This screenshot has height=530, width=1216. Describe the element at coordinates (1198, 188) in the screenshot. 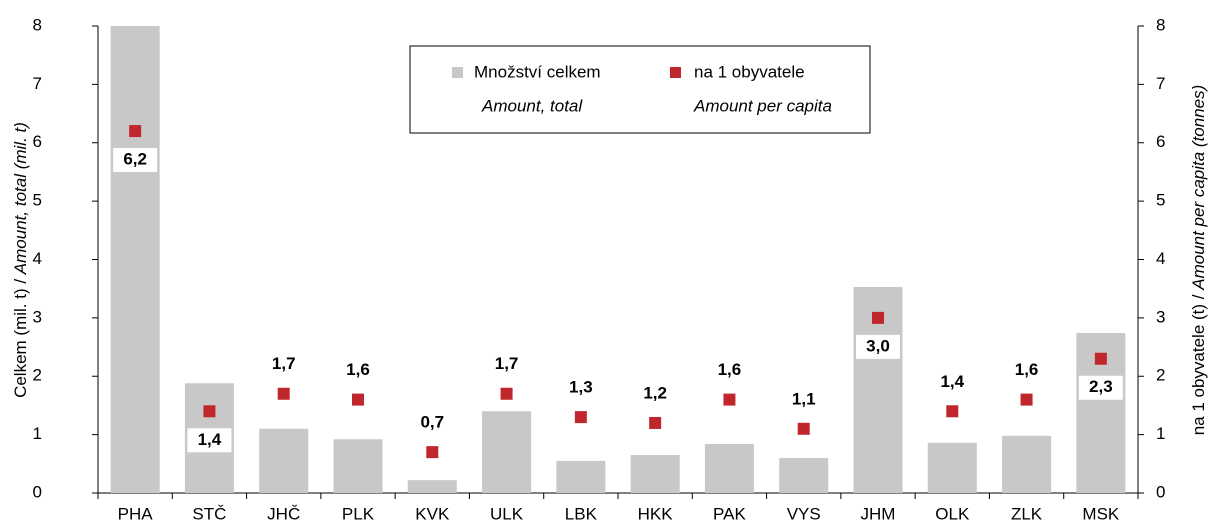

I see `y2-axis-label-en: Amount per capita (tonnes)` at that location.